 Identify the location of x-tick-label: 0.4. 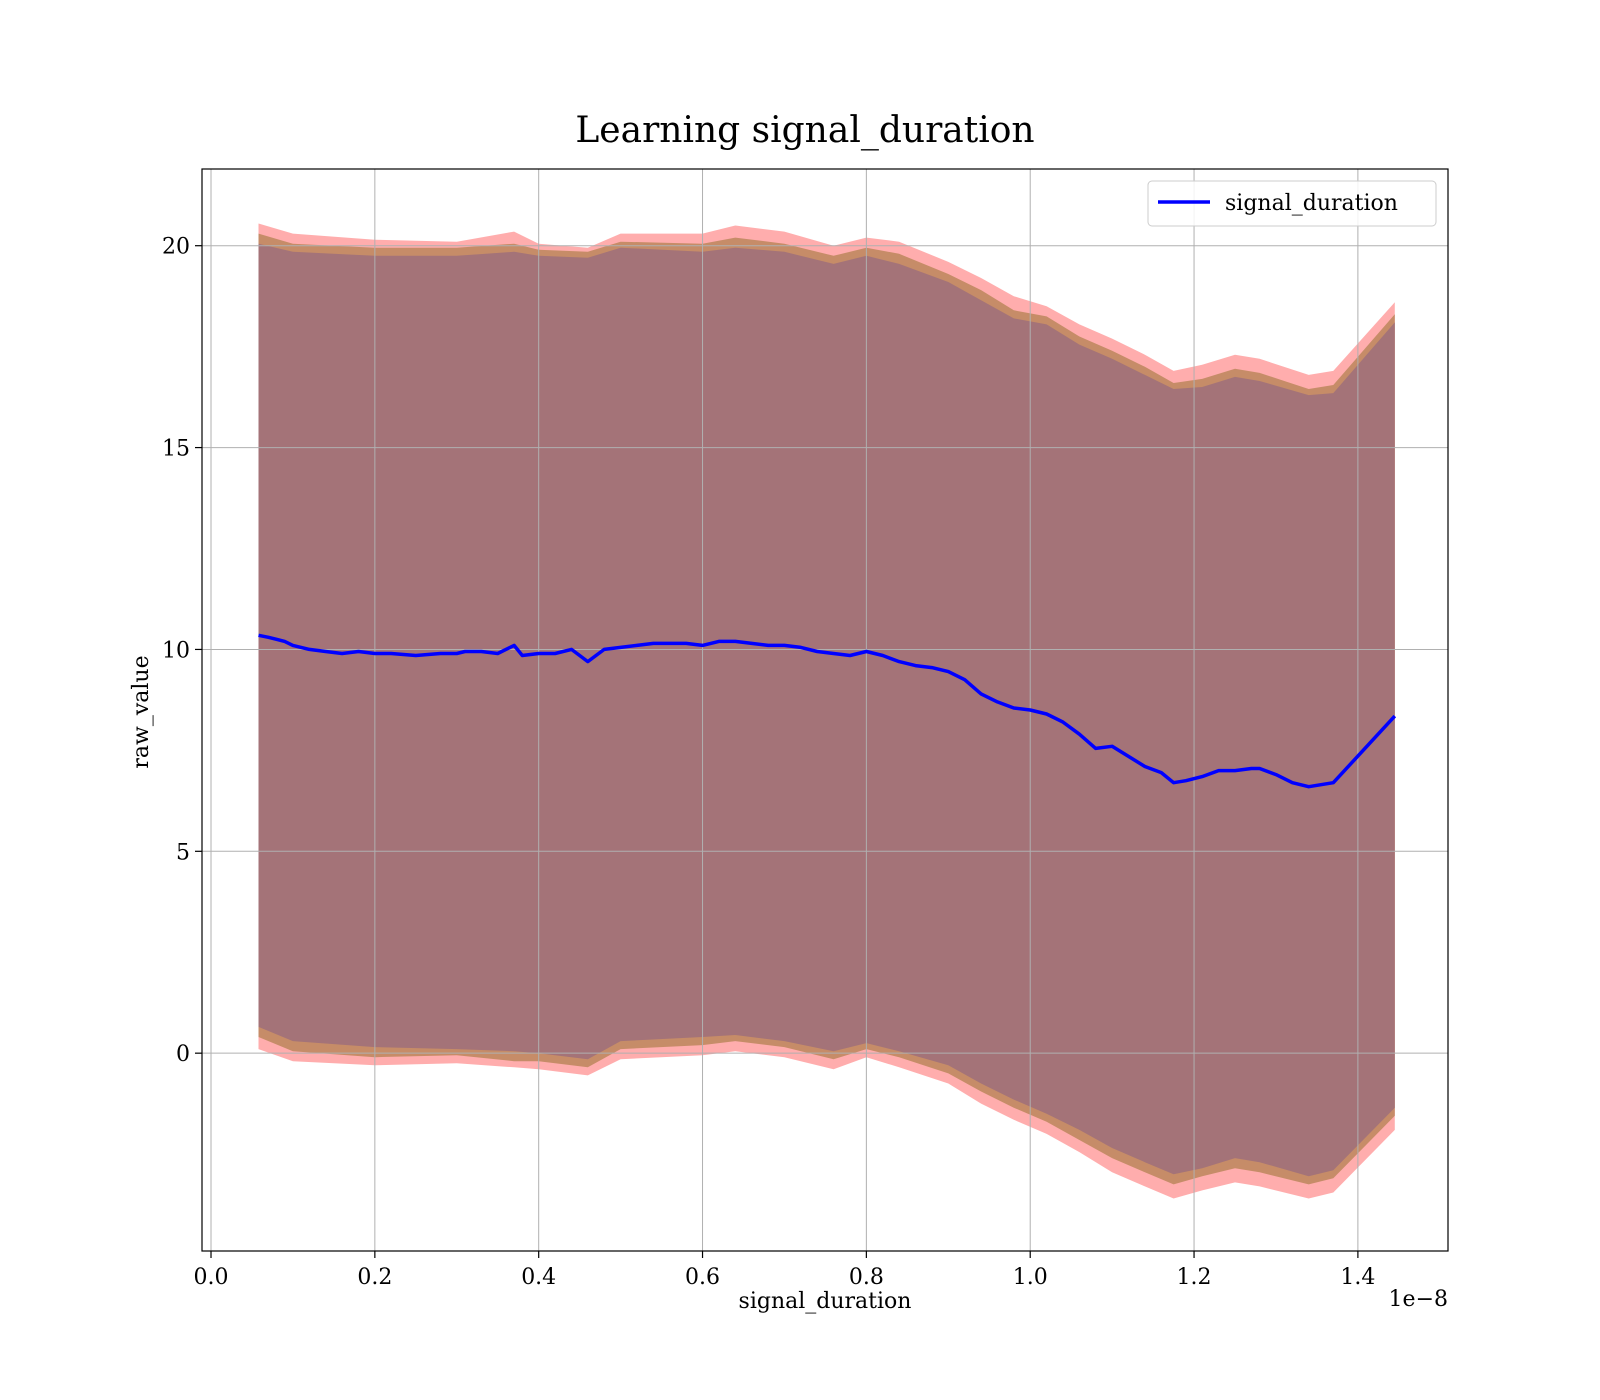
(538, 1277).